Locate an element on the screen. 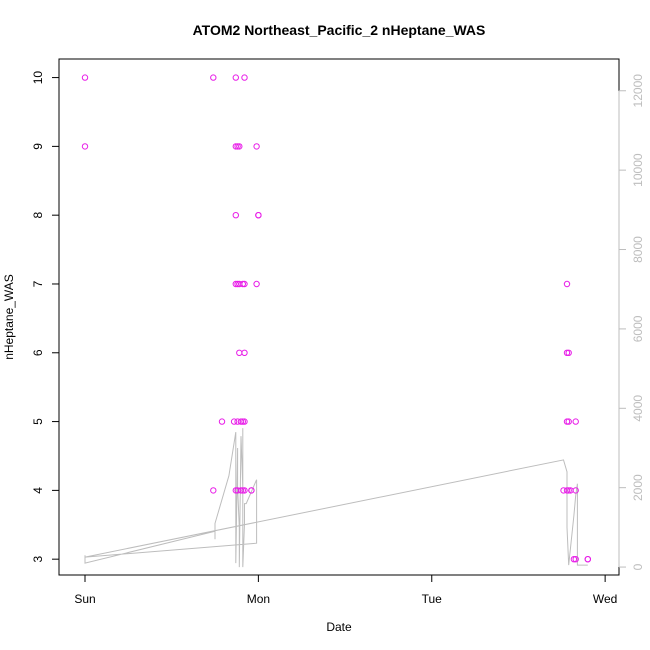  y2-tick-label: 6000 is located at coordinates (638, 328).